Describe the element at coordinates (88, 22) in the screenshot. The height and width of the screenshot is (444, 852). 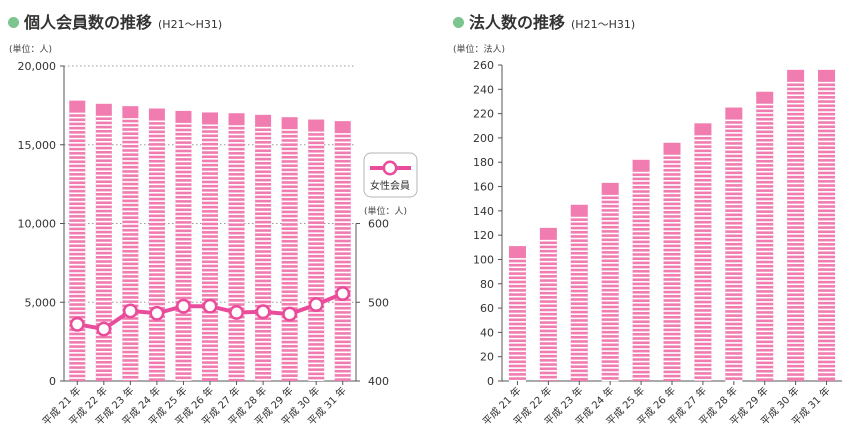
I see `member-chart-title: 個人会員数の推移` at that location.